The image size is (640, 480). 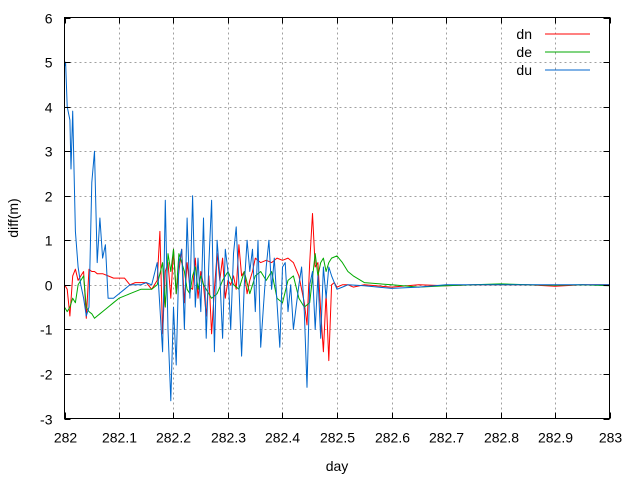 I want to click on x-tick-label: 282.2, so click(x=173, y=438).